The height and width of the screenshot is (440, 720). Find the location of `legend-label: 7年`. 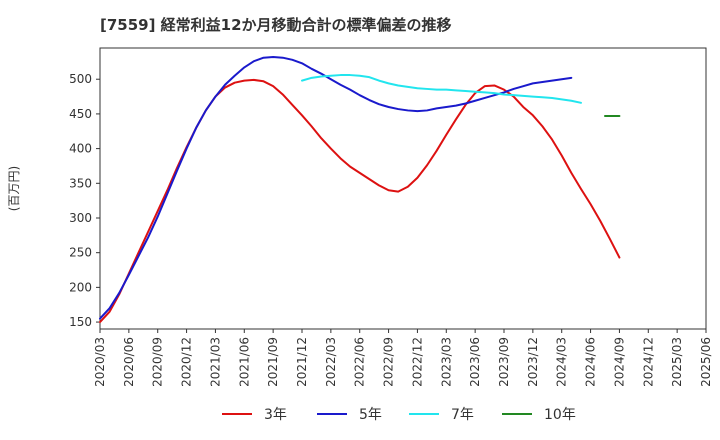

legend-label: 7年 is located at coordinates (462, 415).